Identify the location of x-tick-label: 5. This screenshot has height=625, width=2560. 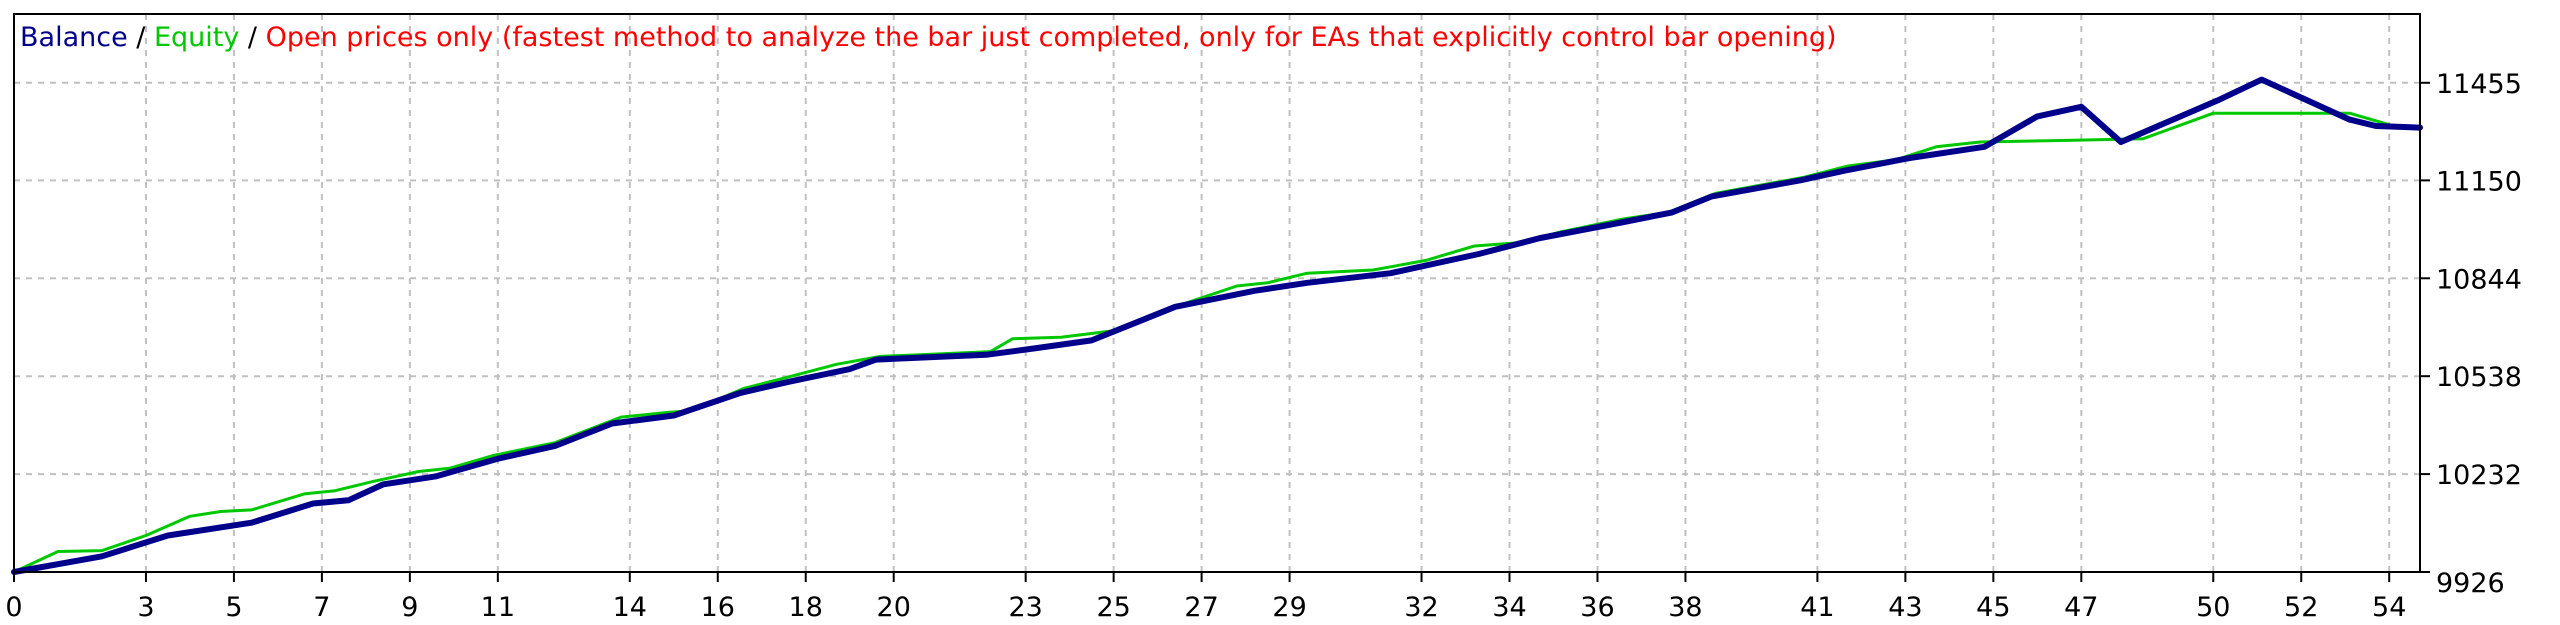
(233, 607).